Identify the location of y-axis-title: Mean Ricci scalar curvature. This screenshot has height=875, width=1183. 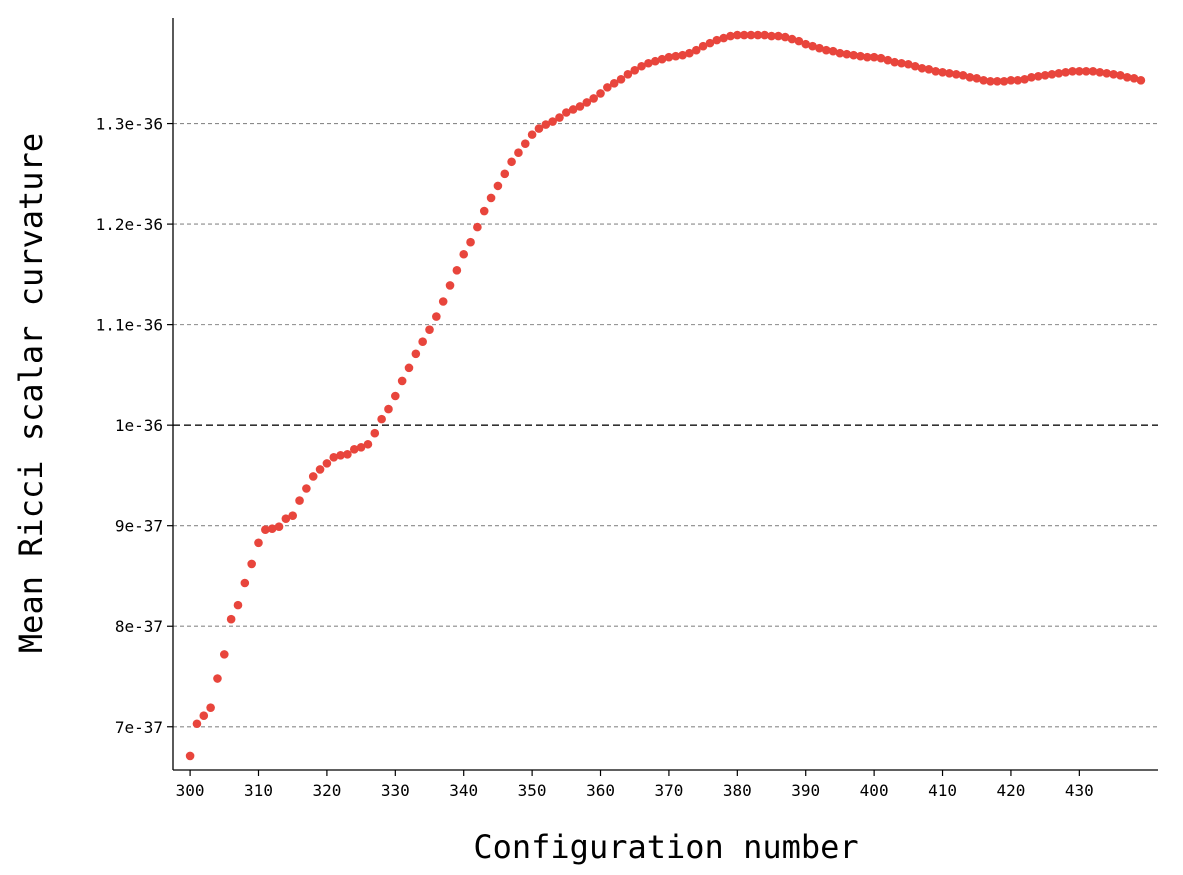
(31, 393).